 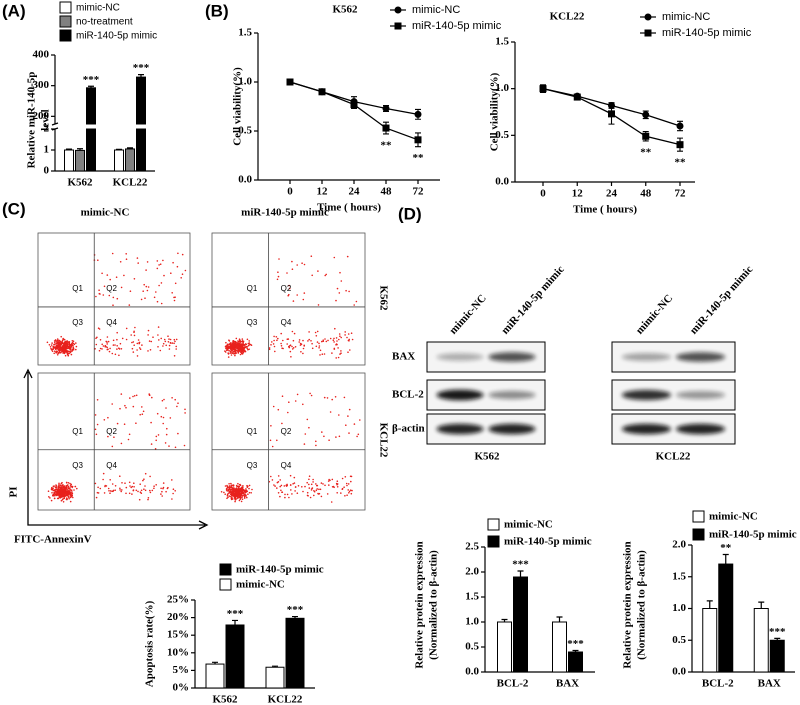 I want to click on legend-label: miR-140-5p mimic, so click(x=116, y=36).